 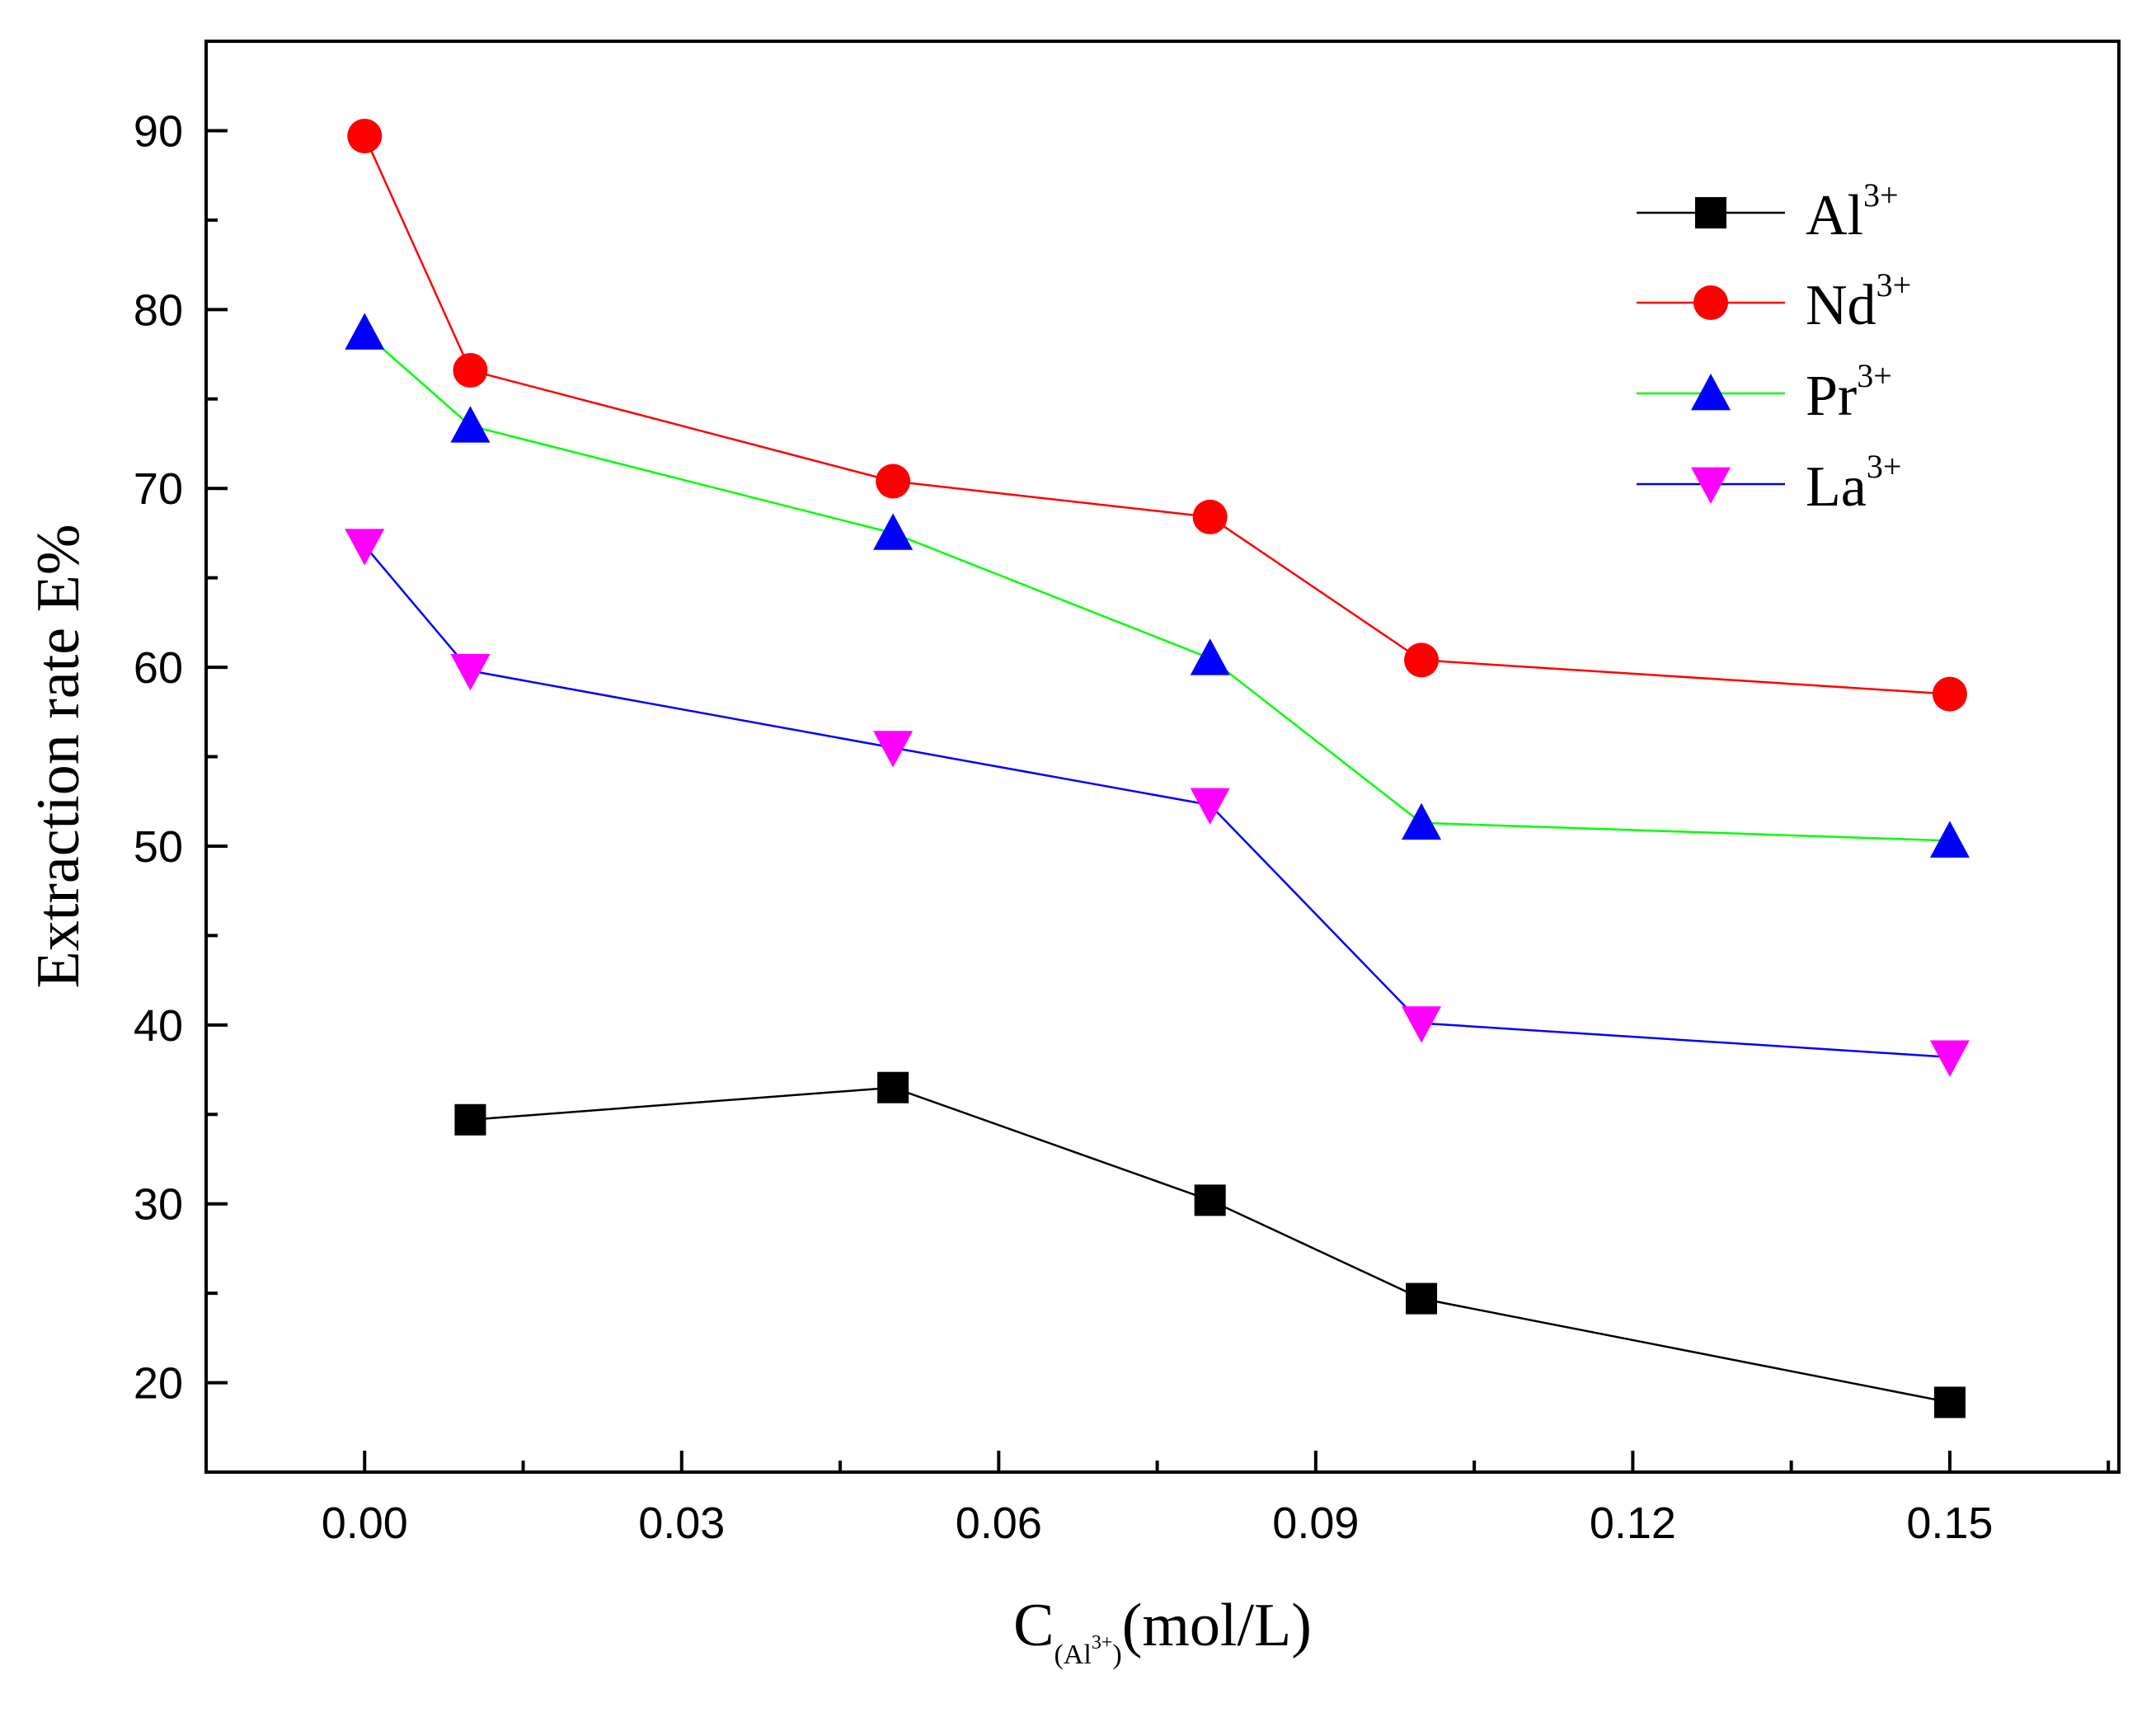 What do you see at coordinates (1950, 1523) in the screenshot?
I see `x-tick-label: 0.15` at bounding box center [1950, 1523].